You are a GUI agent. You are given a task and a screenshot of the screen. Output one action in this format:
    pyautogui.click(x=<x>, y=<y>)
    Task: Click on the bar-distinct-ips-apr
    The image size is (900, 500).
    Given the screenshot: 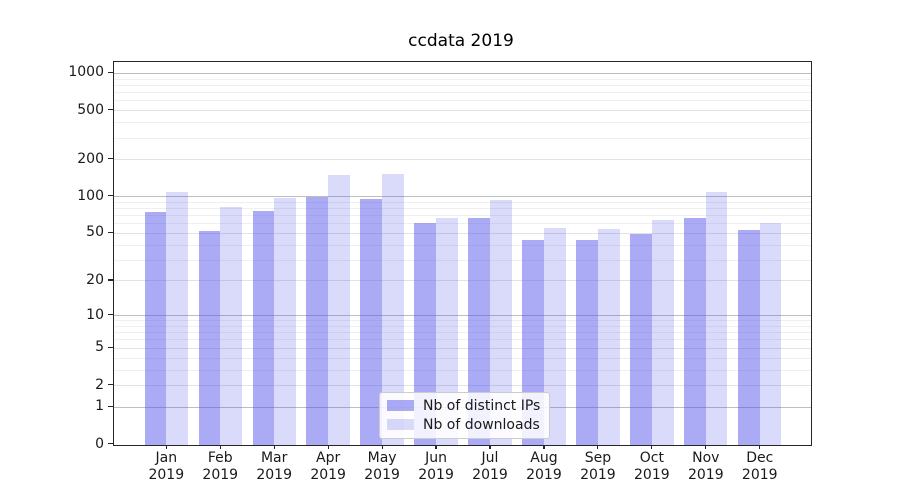 What is the action you would take?
    pyautogui.click(x=317, y=320)
    